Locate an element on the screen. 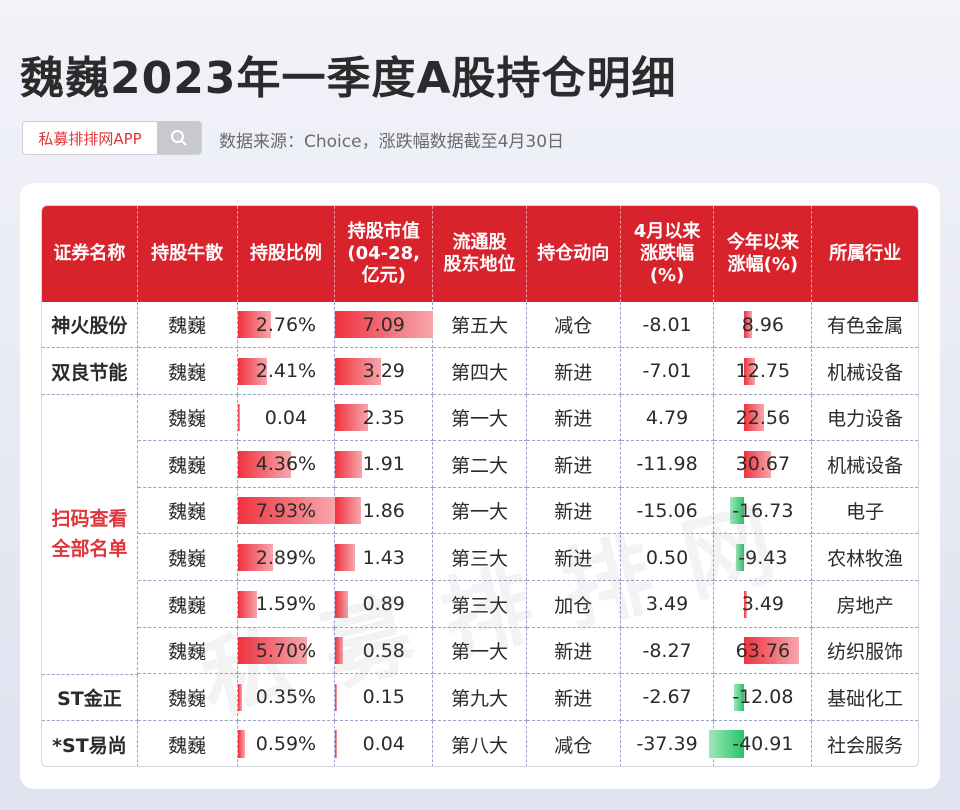 The height and width of the screenshot is (810, 960). table-row: 魏巍 0.04 2.35 第一大 新进 4.79 22.56 电力设备 is located at coordinates (480, 418).